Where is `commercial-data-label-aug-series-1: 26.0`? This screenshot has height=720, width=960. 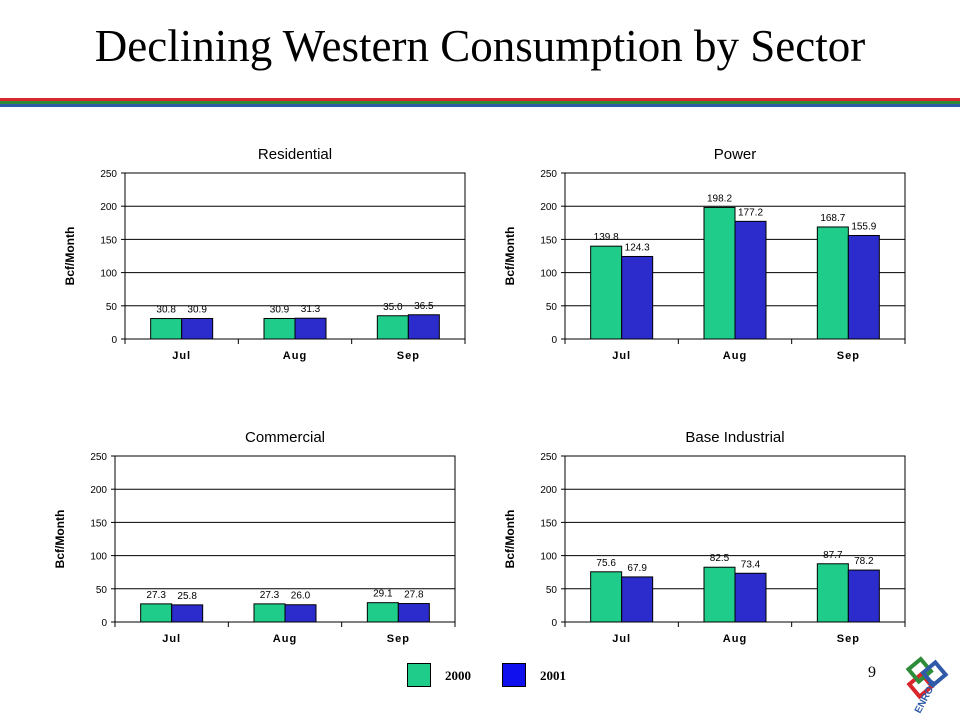 commercial-data-label-aug-series-1: 26.0 is located at coordinates (301, 596).